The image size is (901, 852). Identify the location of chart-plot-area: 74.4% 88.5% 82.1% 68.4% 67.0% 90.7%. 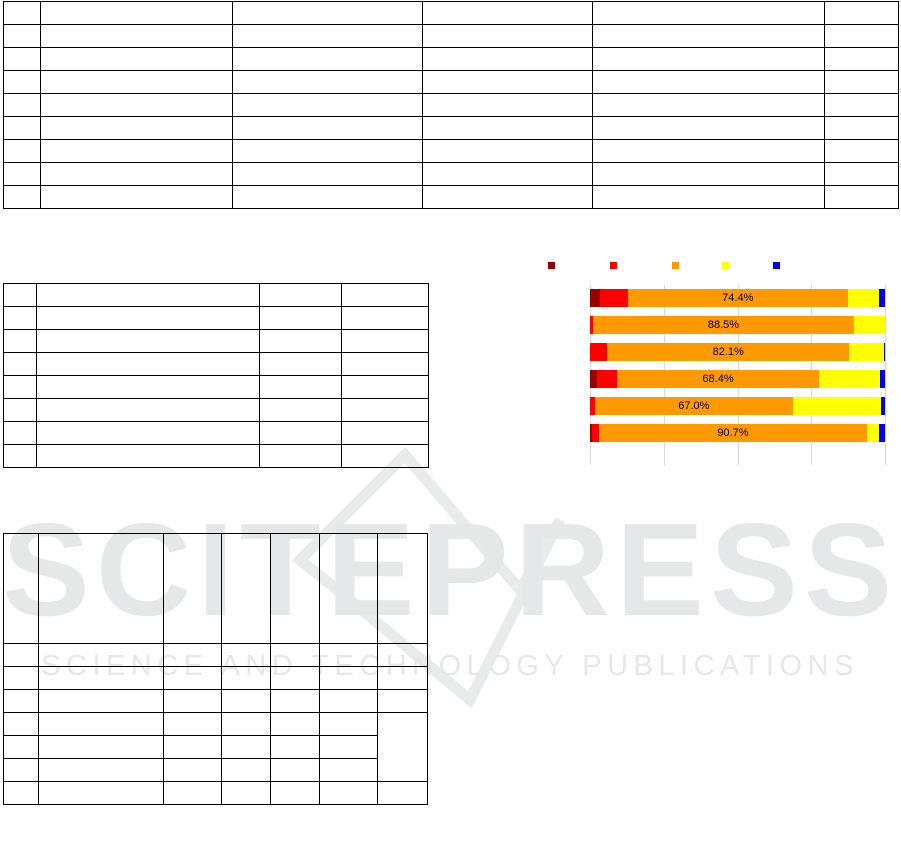
(738, 375).